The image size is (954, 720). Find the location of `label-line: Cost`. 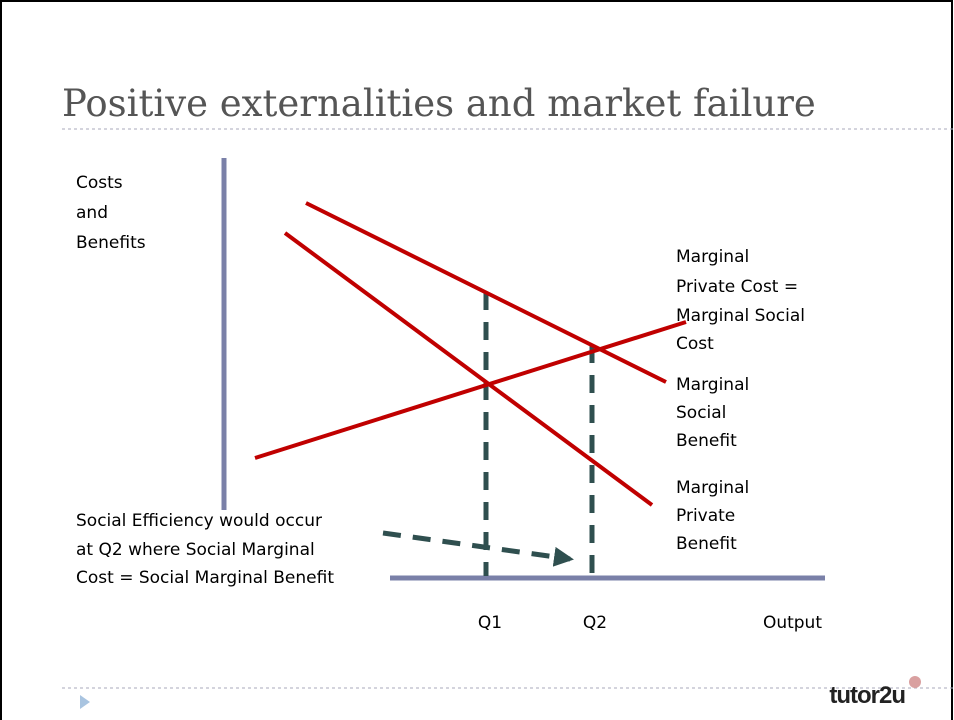

label-line: Cost is located at coordinates (695, 344).